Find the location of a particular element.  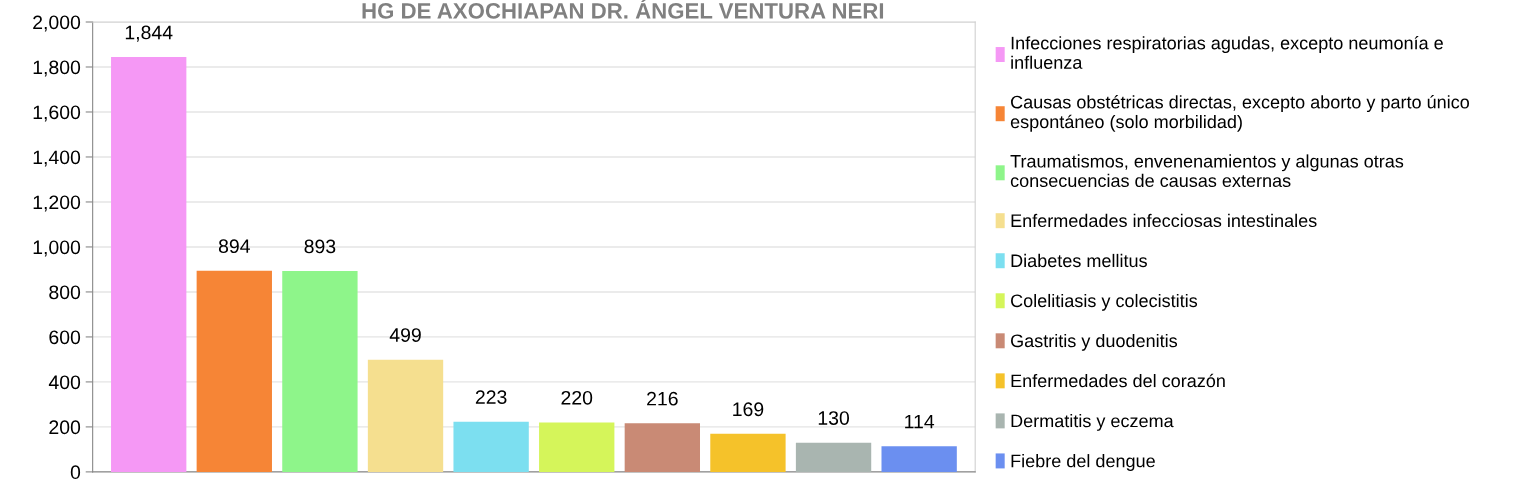

legend-label: Gastritis y duodenitis is located at coordinates (1094, 342).